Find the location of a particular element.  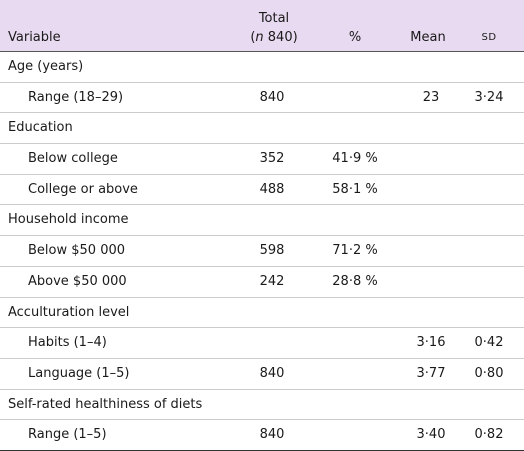

row-label: Household income is located at coordinates (68, 220).